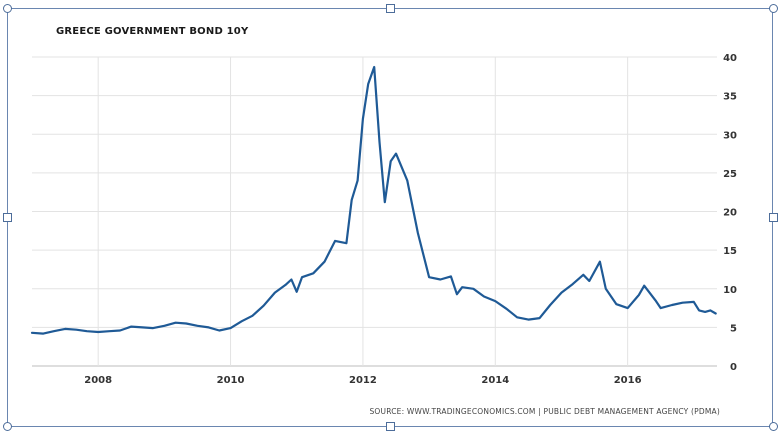  I want to click on x-tick-label: 2010, so click(231, 380).